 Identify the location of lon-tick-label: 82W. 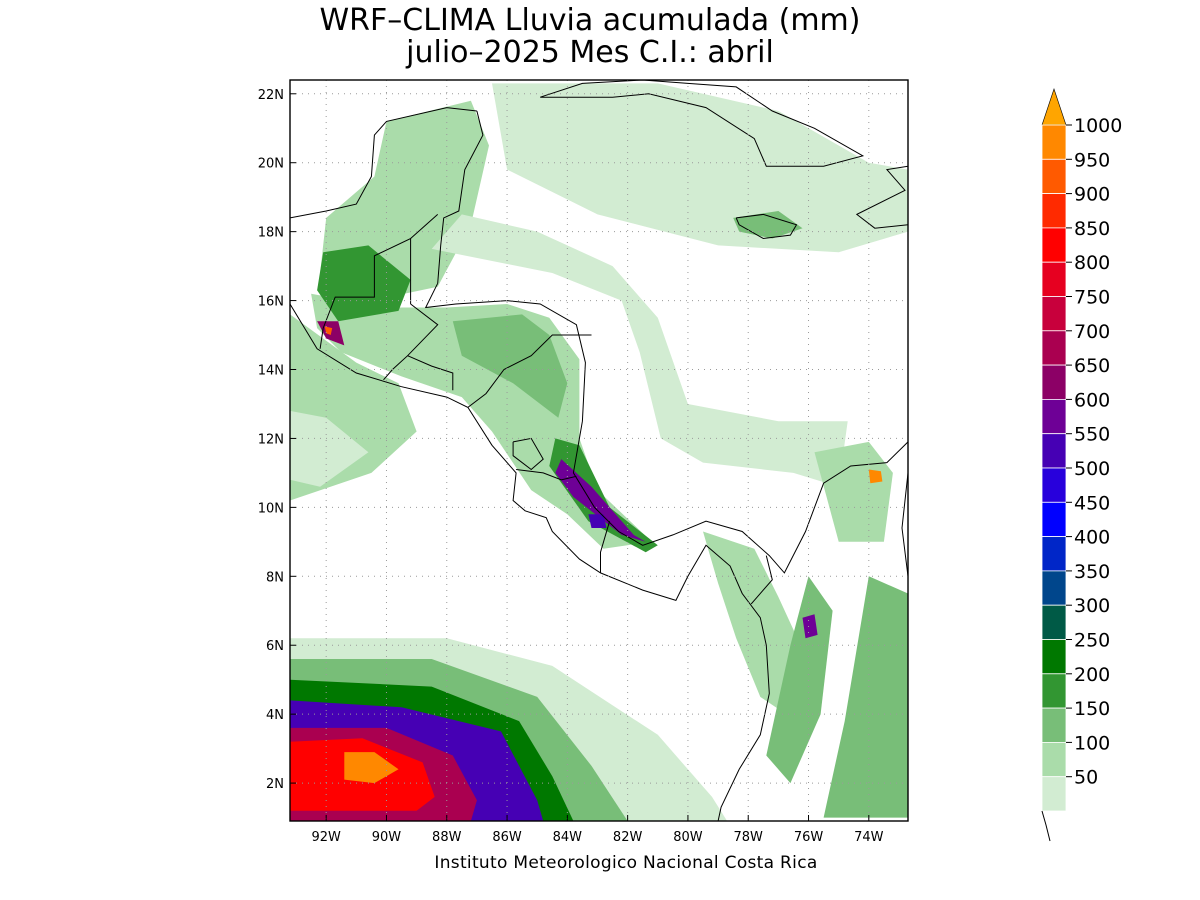
(628, 837).